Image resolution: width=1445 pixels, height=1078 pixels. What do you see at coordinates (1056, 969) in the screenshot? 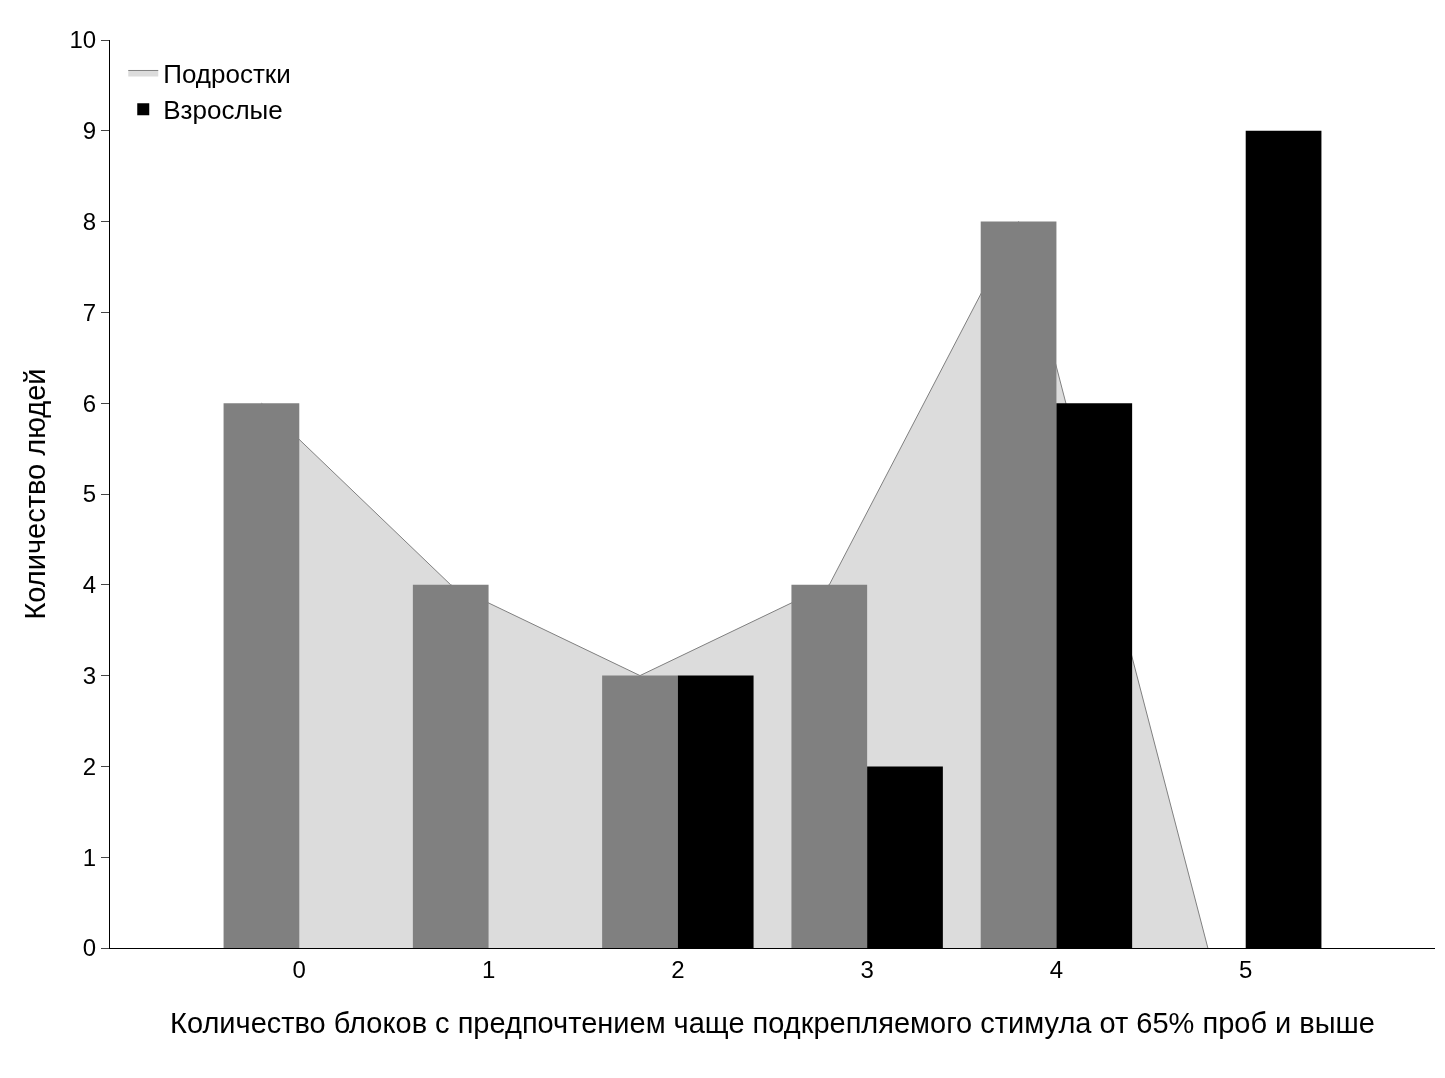
I see `x-tick-label: 4` at bounding box center [1056, 969].